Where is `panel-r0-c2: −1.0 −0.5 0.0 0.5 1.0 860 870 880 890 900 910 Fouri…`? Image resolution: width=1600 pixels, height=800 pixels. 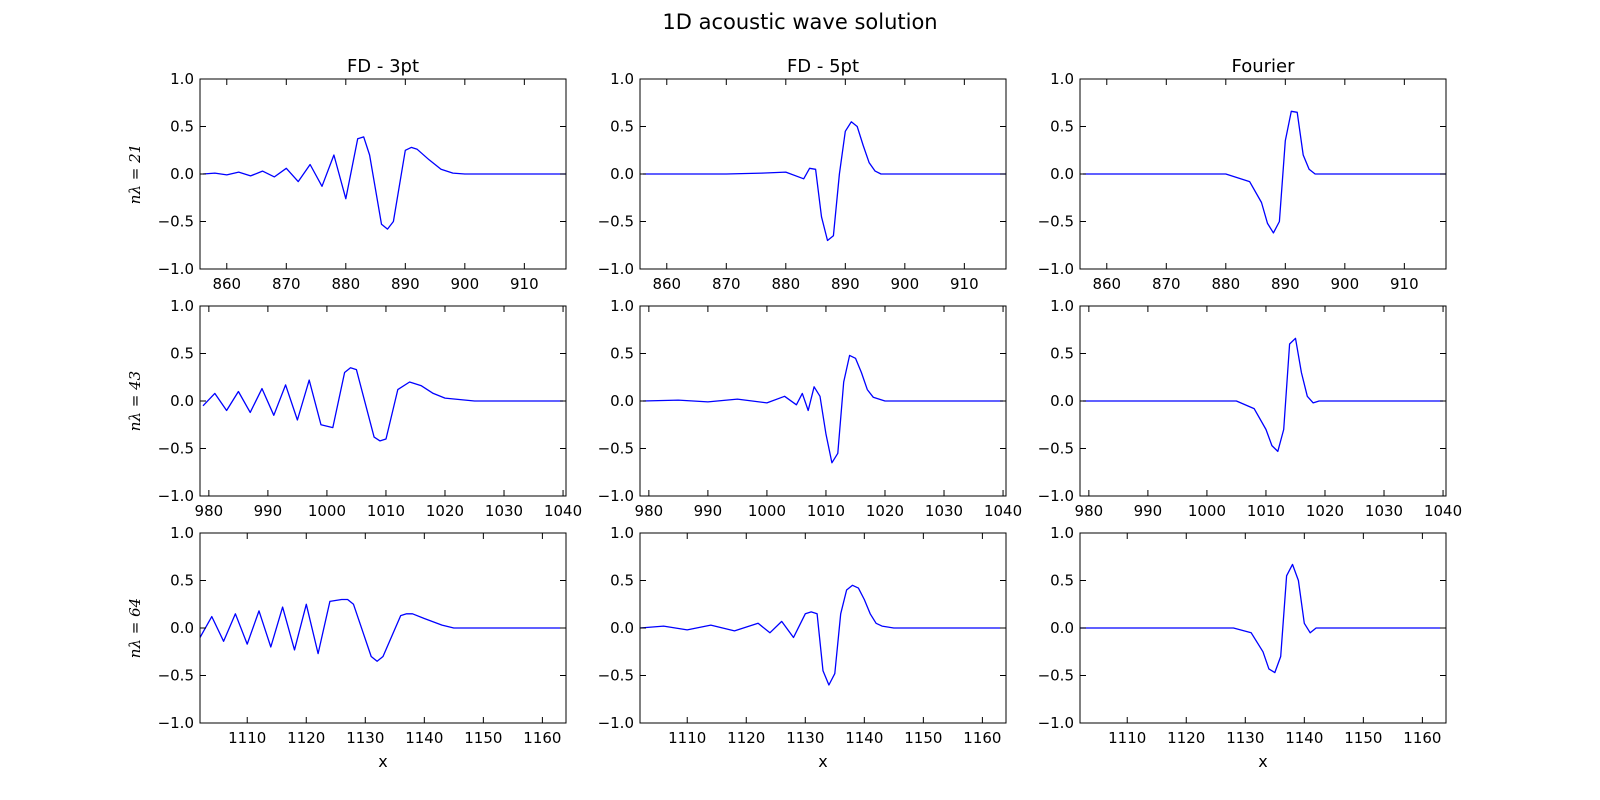
panel-r0-c2: −1.0 −0.5 0.0 0.5 1.0 860 870 880 890 900 910 Fouri… is located at coordinates (1242, 174).